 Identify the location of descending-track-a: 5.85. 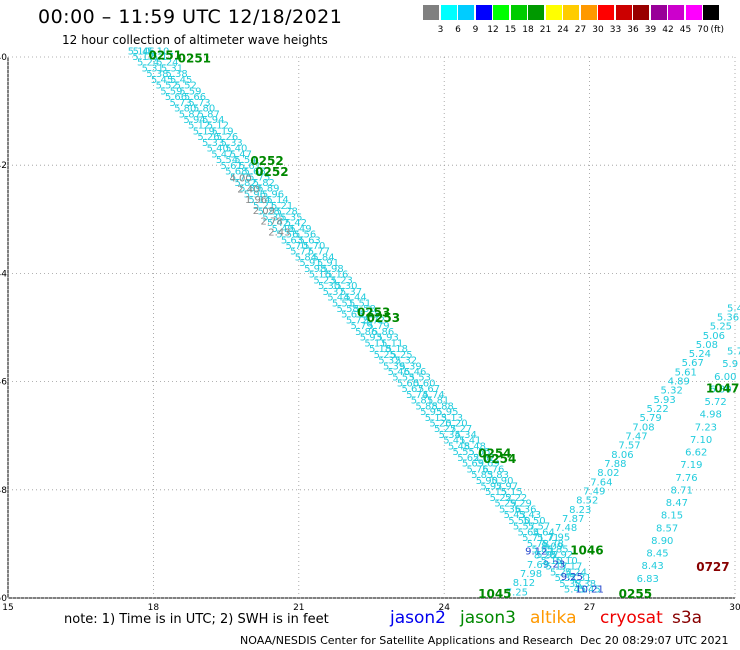
(542, 550).